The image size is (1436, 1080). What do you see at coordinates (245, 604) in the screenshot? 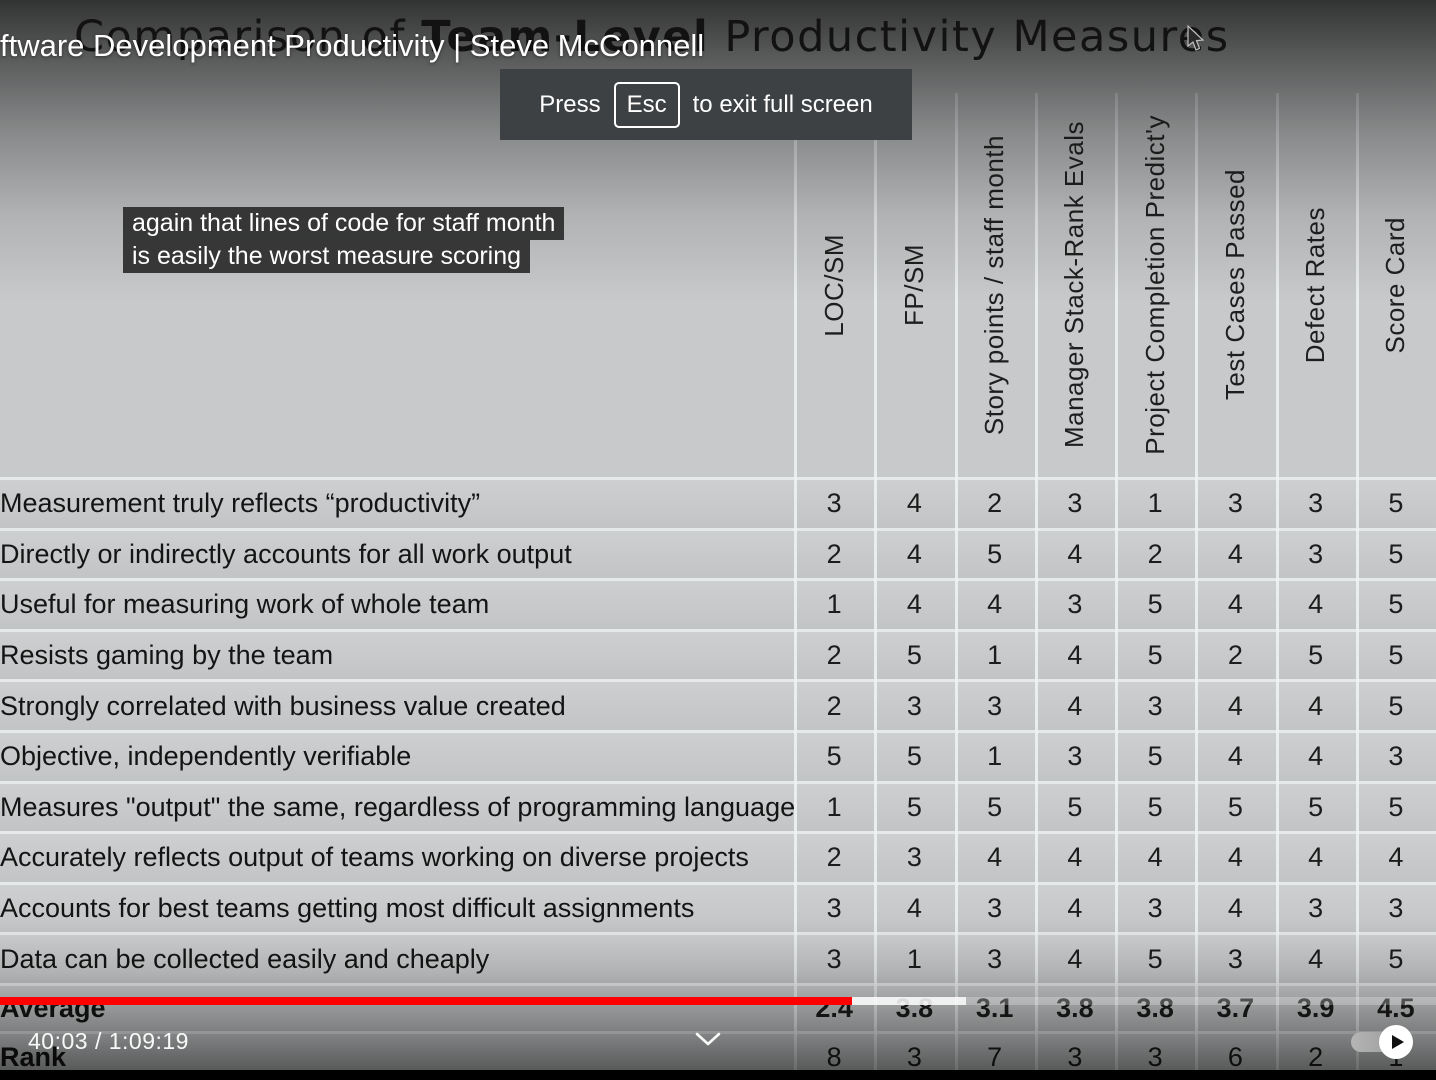
I see `row-label: Useful for measuring work of whole team` at bounding box center [245, 604].